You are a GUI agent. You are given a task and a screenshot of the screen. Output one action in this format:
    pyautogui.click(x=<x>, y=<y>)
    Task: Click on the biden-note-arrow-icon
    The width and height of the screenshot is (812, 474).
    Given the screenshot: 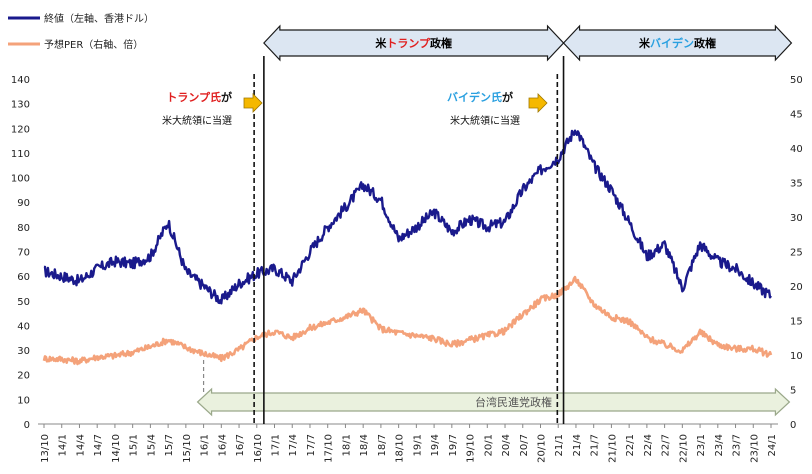 What is the action you would take?
    pyautogui.click(x=538, y=103)
    